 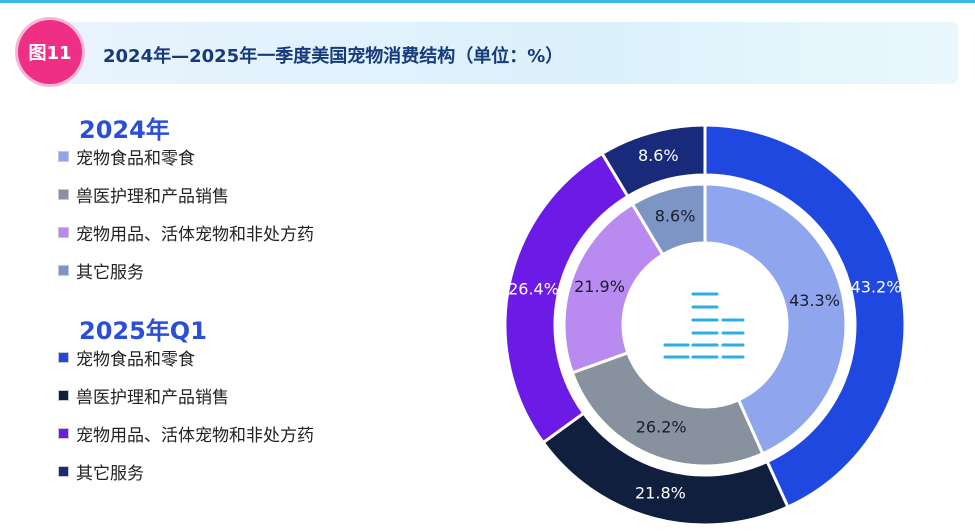 What do you see at coordinates (50, 52) in the screenshot?
I see `figure-badge: 图11` at bounding box center [50, 52].